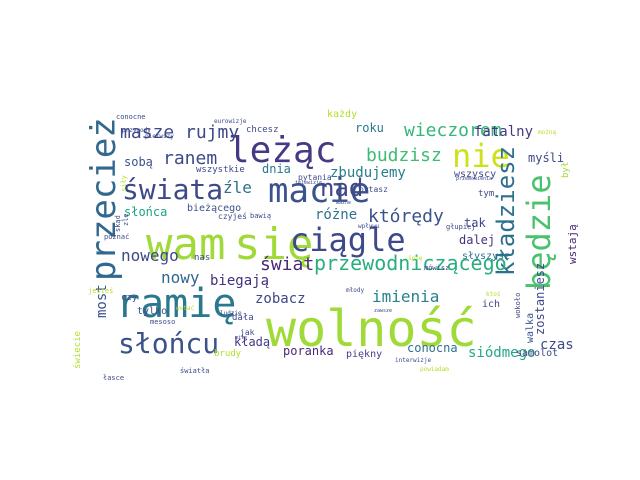  What do you see at coordinates (373, 189) in the screenshot?
I see `word-63: pytasz` at bounding box center [373, 189].